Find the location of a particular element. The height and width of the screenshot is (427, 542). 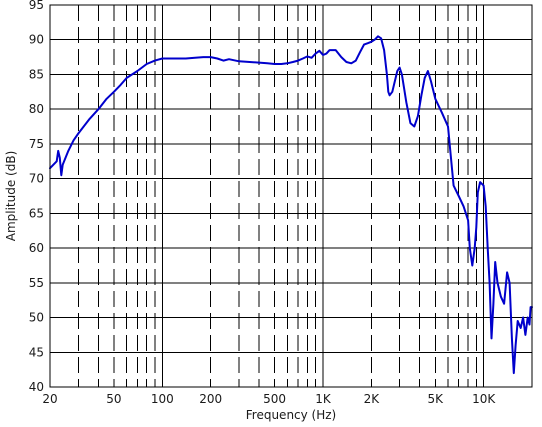

x-axis-title: Frequency (Hz) is located at coordinates (291, 415).